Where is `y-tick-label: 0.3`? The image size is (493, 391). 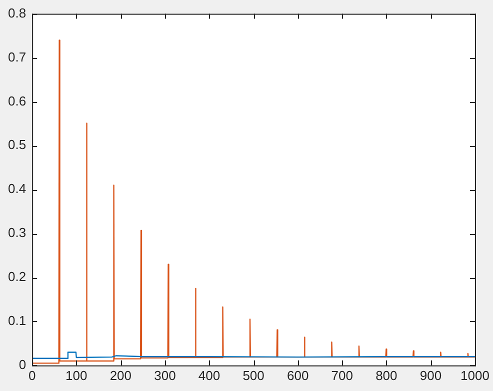 y-tick-label: 0.3 is located at coordinates (17, 232).